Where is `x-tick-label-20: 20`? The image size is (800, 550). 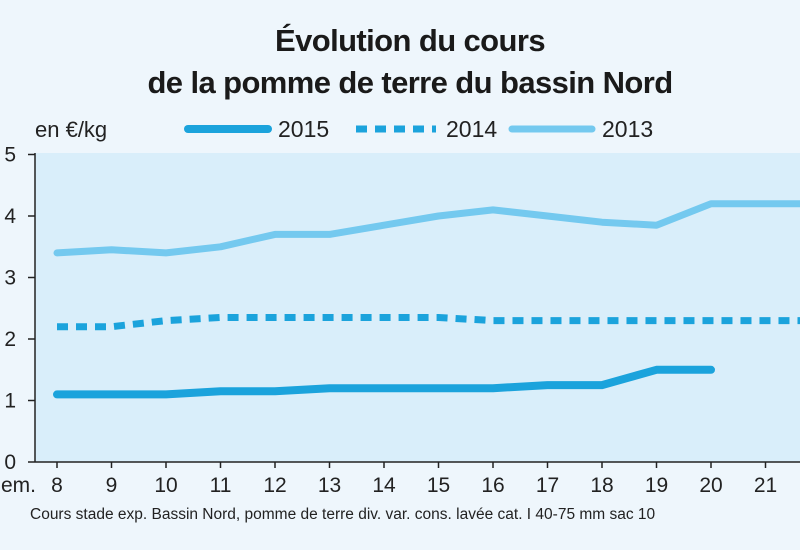
x-tick-label-20: 20 is located at coordinates (710, 485).